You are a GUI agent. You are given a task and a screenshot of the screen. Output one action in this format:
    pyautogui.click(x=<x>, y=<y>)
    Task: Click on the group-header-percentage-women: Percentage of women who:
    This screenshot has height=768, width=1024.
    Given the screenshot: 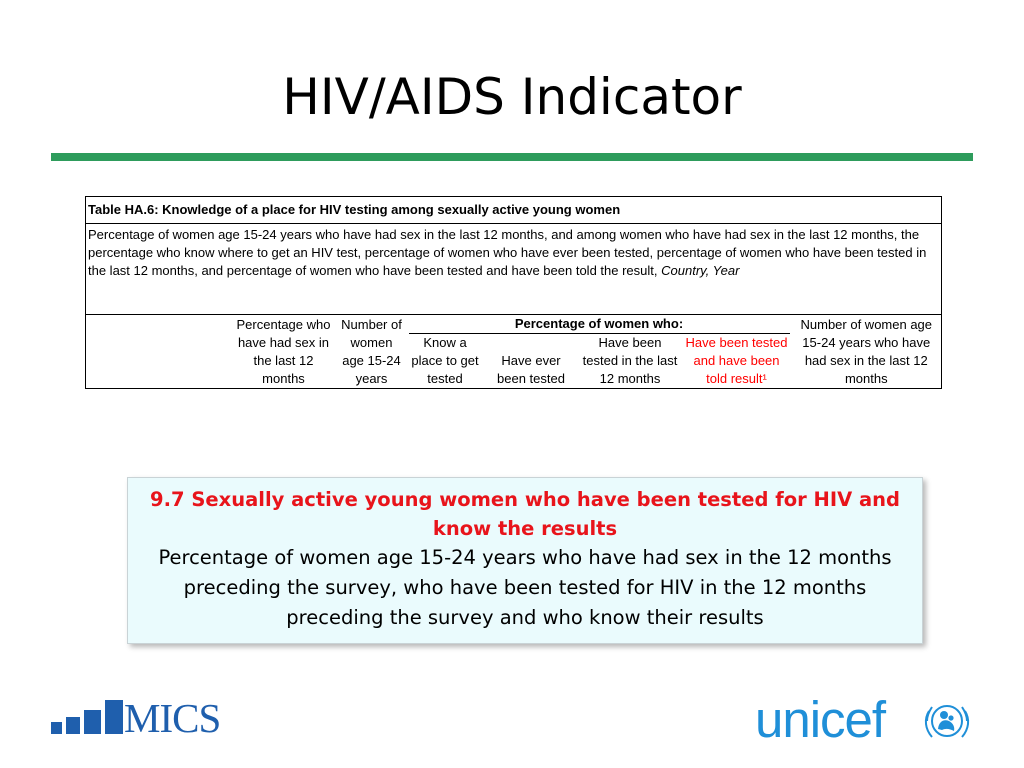 What is the action you would take?
    pyautogui.click(x=599, y=324)
    